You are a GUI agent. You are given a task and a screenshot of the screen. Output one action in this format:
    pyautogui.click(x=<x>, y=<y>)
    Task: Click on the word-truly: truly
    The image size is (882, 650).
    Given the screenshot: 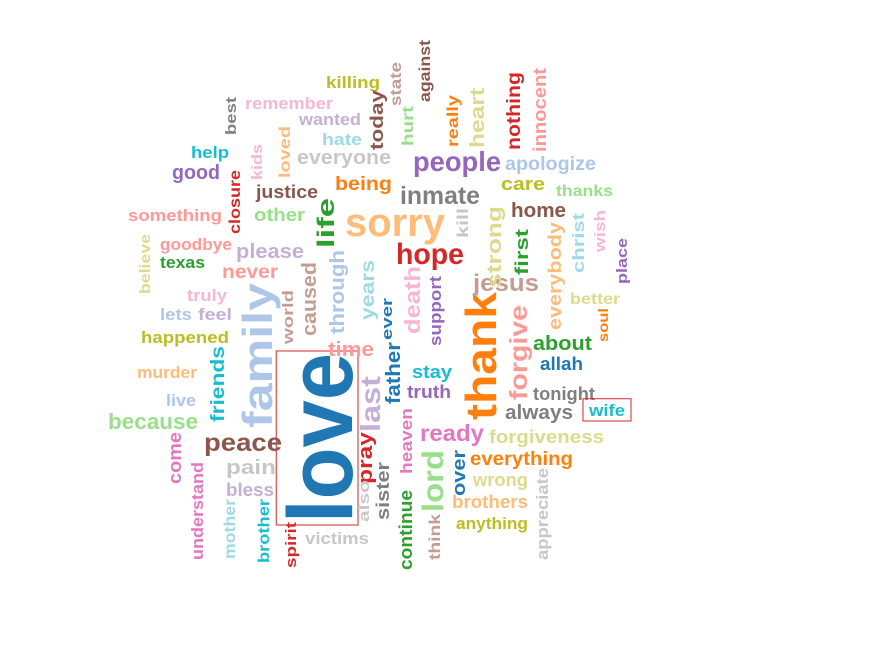 What is the action you would take?
    pyautogui.click(x=207, y=295)
    